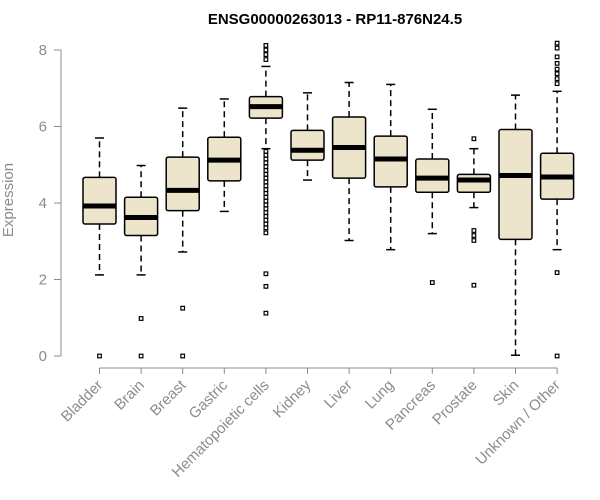 The image size is (600, 500). I want to click on y-axis: 0 2 4 6 8, so click(50, 203).